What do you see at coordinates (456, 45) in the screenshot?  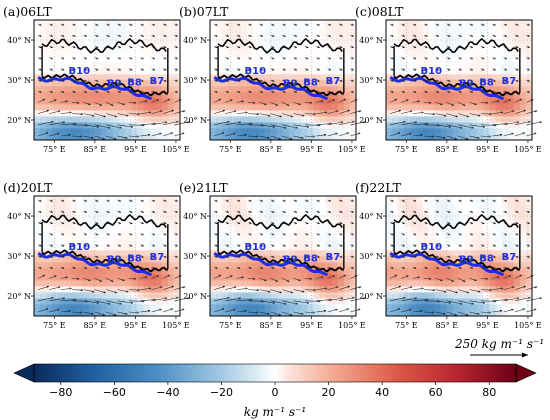 I see `plateau-northern-boundary` at bounding box center [456, 45].